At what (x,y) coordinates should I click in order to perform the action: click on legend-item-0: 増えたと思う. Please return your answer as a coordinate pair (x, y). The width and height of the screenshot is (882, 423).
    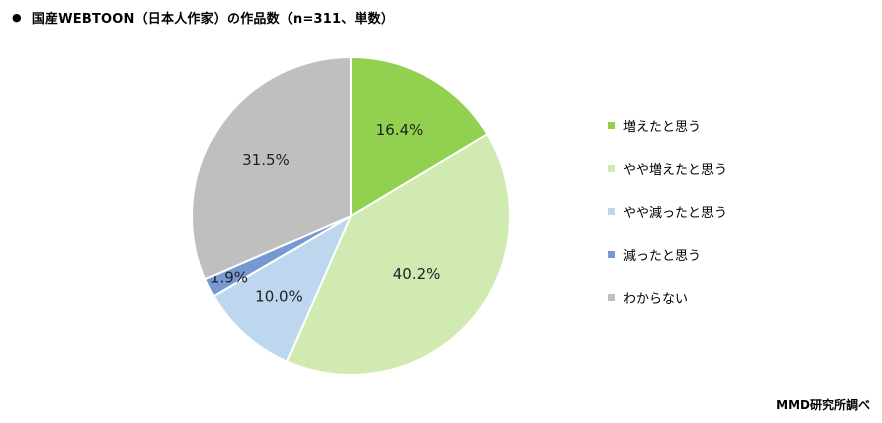
    Looking at the image, I should click on (667, 125).